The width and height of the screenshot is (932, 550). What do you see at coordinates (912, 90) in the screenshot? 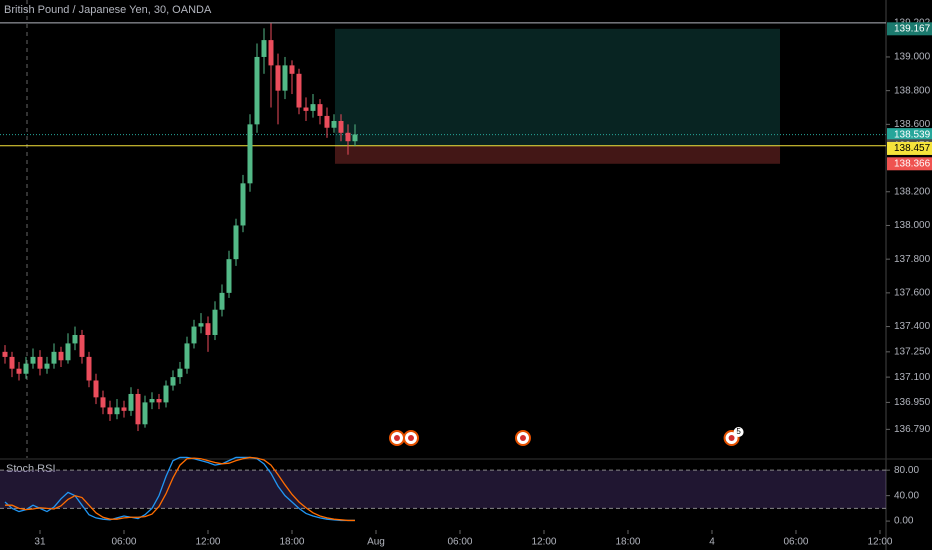
I see `y-tick-label: 138.800` at bounding box center [912, 90].